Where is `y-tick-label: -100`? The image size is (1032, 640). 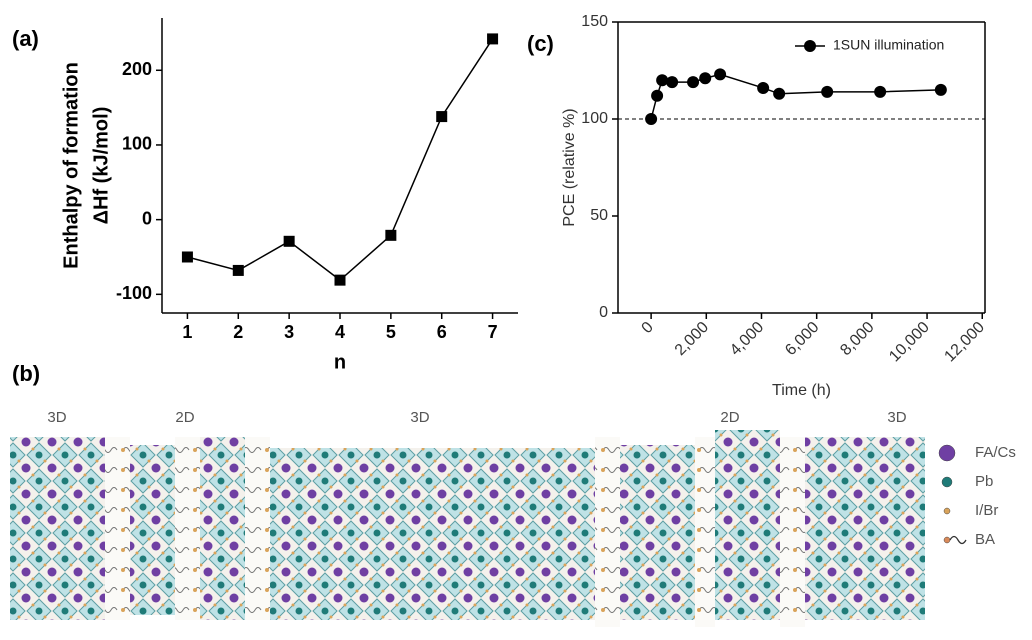
y-tick-label: -100 is located at coordinates (134, 293).